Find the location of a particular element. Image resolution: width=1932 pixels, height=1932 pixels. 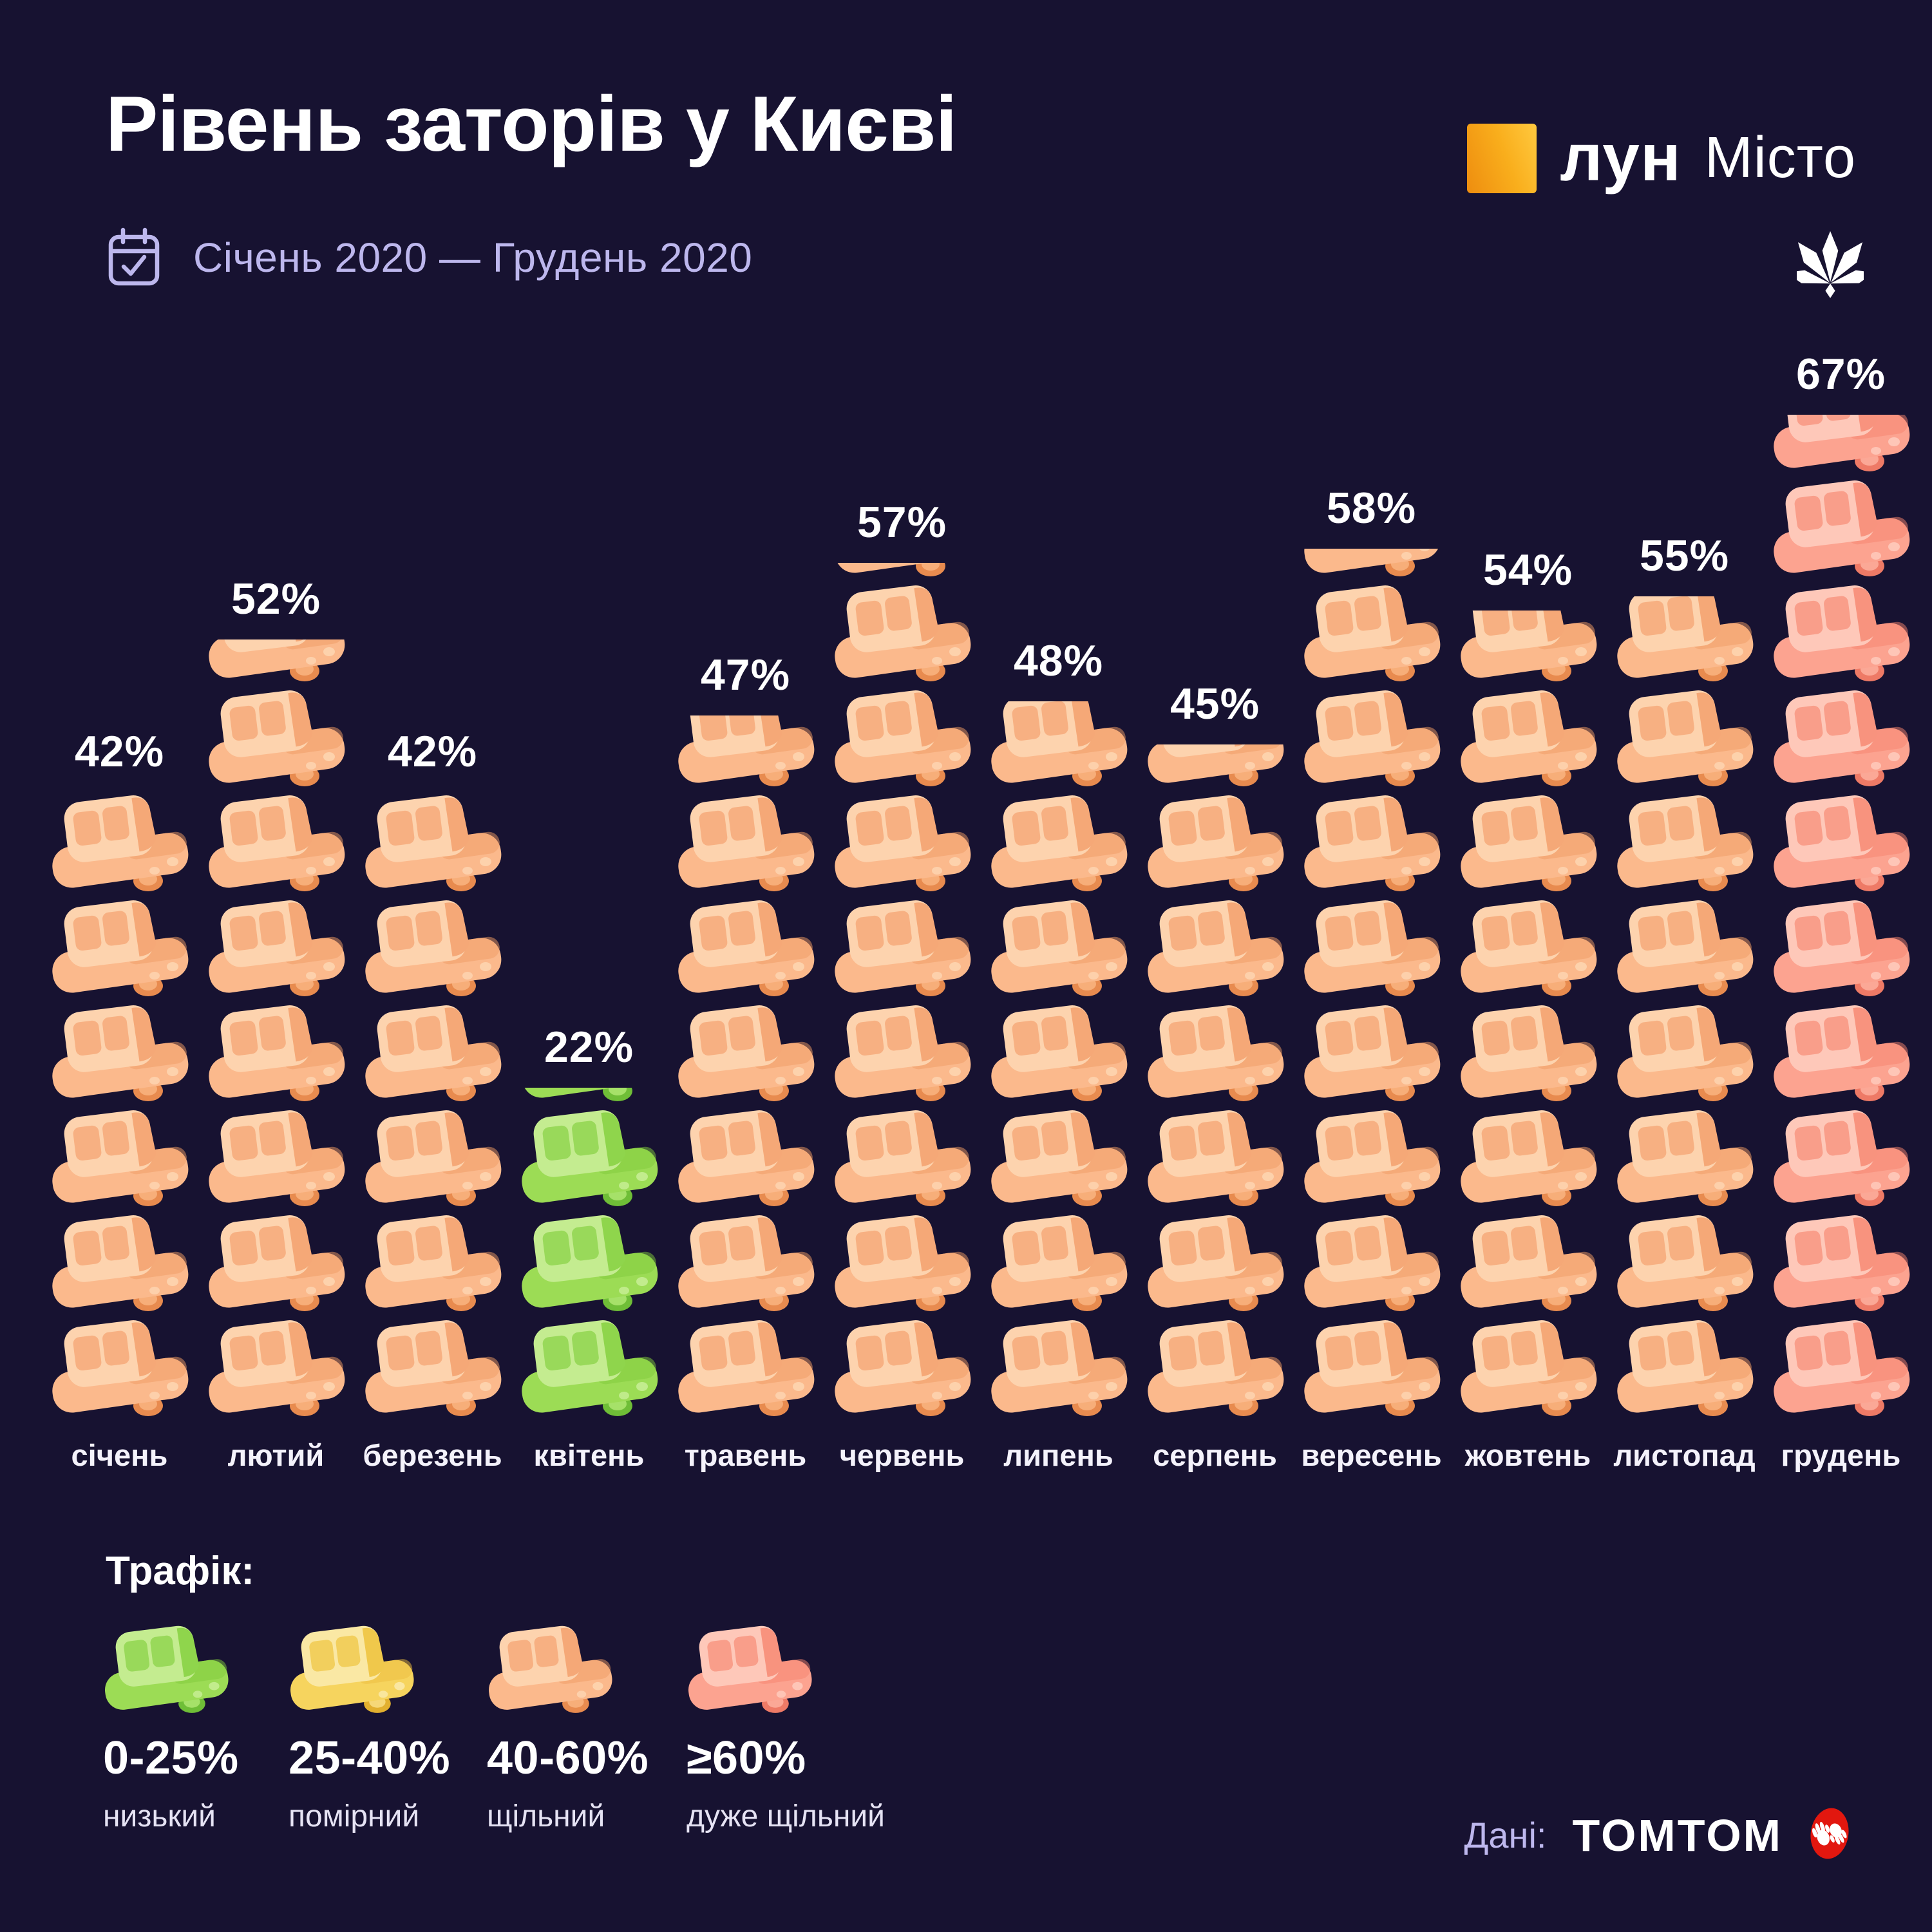

tomtom-hands-icon is located at coordinates (1830, 1835).